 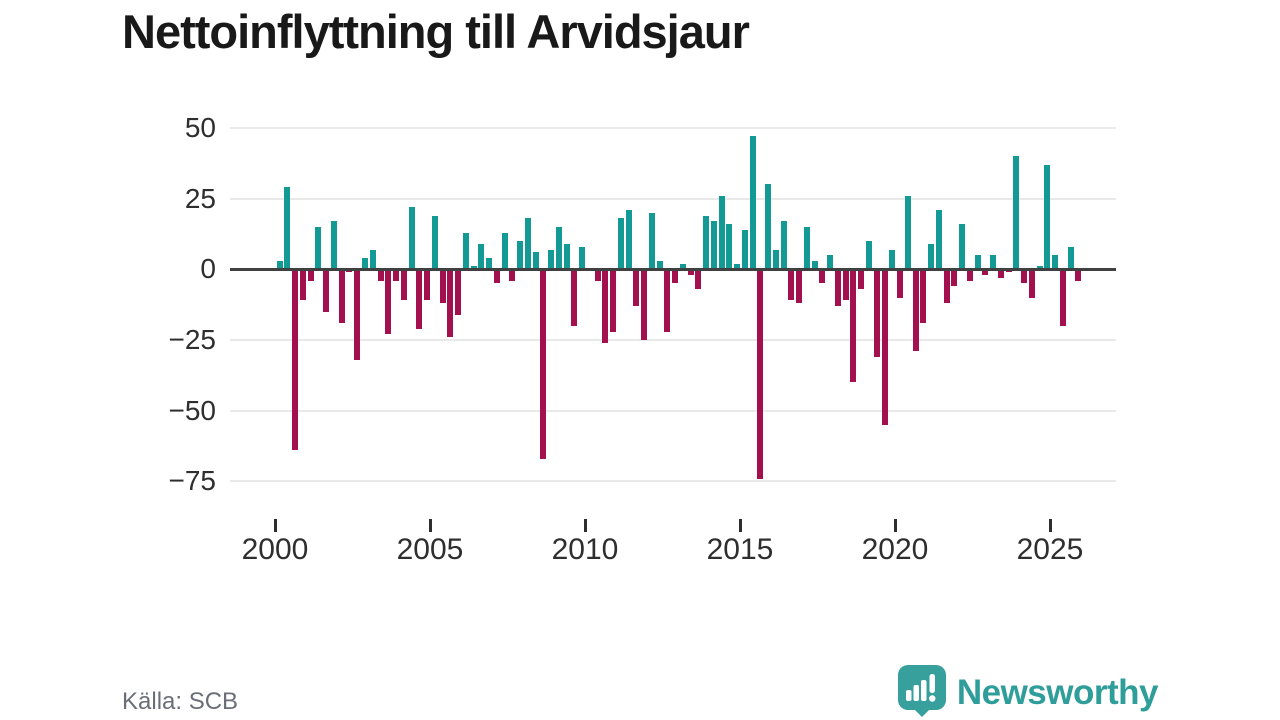 I want to click on bar-2012-q3, so click(x=667, y=300).